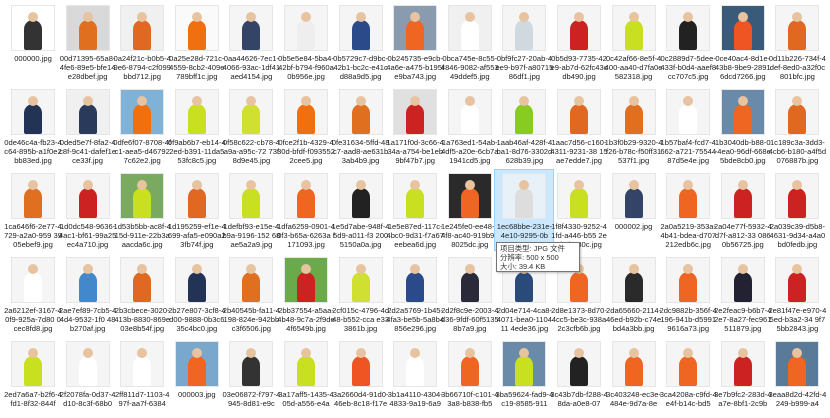 This screenshot has height=418, width=830. I want to click on tooltip-resolution: 分辨率: 500 x 500, so click(529, 257).